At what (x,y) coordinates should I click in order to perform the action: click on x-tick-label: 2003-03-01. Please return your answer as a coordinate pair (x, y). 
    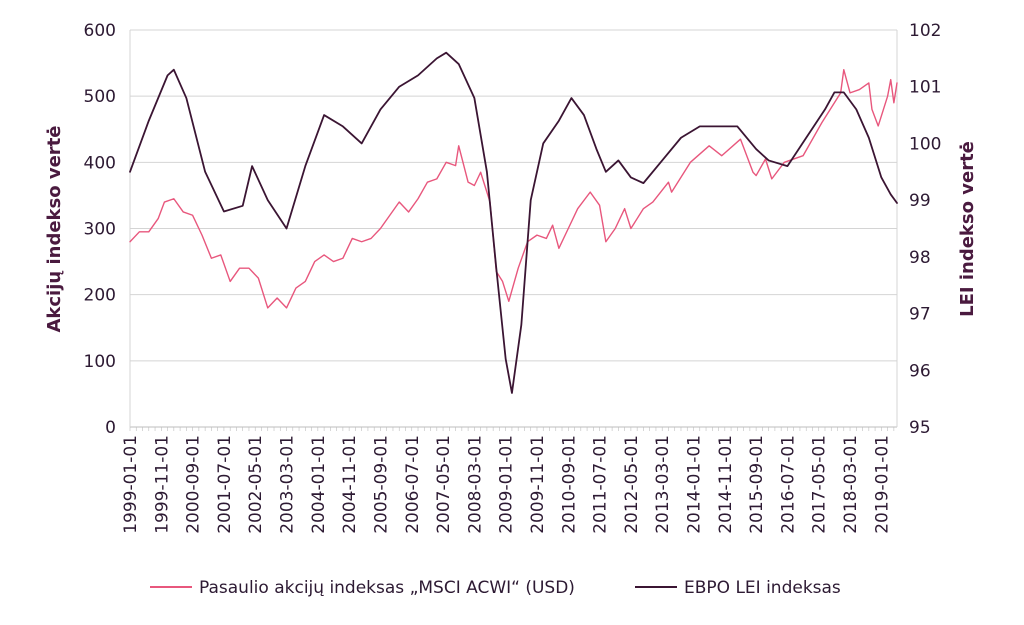
    Looking at the image, I should click on (288, 484).